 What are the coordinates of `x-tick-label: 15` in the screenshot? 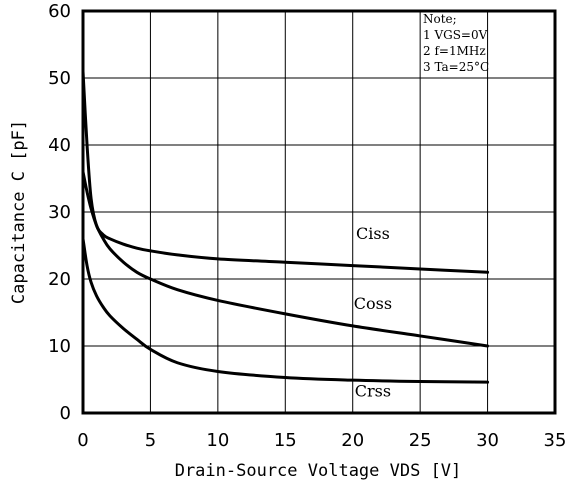 It's located at (285, 440).